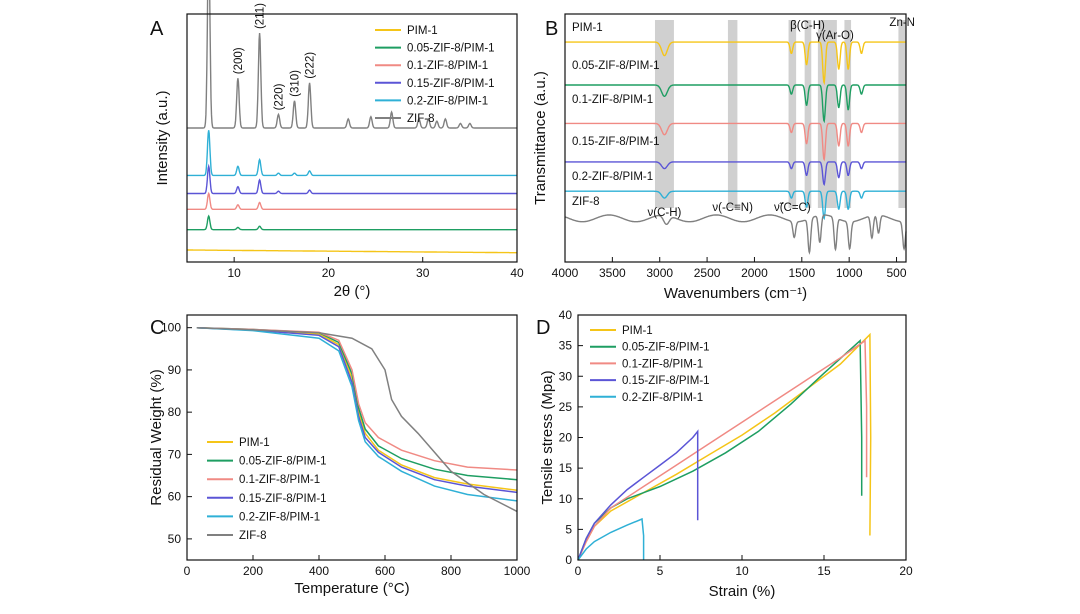  Describe the element at coordinates (707, 273) in the screenshot. I see `x-tick-label: 2500` at that location.